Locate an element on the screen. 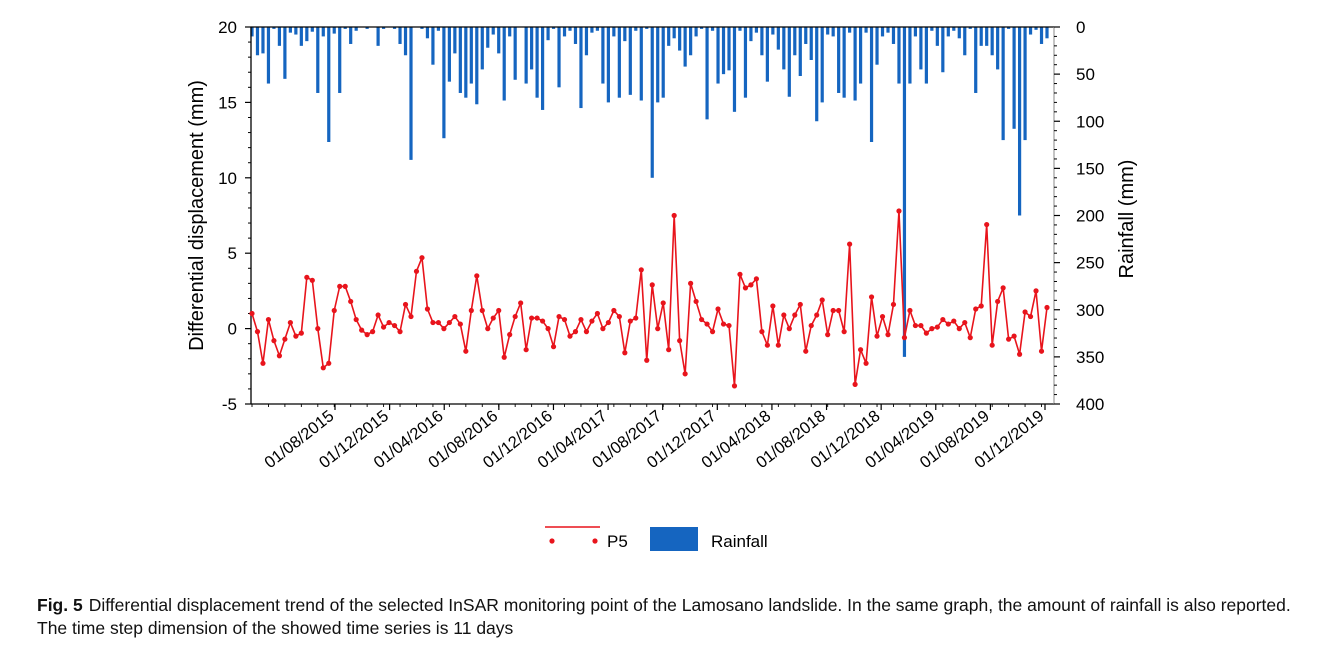 This screenshot has height=650, width=1325. left-tick-label: 0 is located at coordinates (232, 329).